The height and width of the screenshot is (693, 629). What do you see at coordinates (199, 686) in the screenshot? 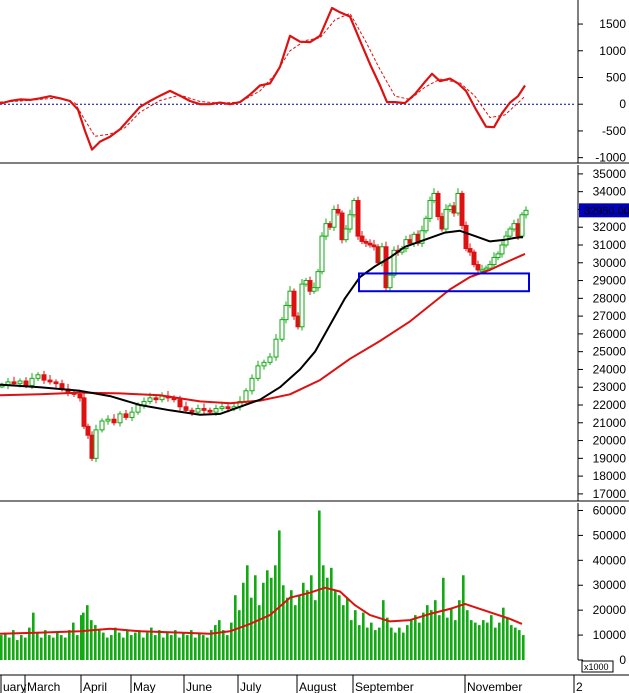
I see `x-tick-label: June` at bounding box center [199, 686].